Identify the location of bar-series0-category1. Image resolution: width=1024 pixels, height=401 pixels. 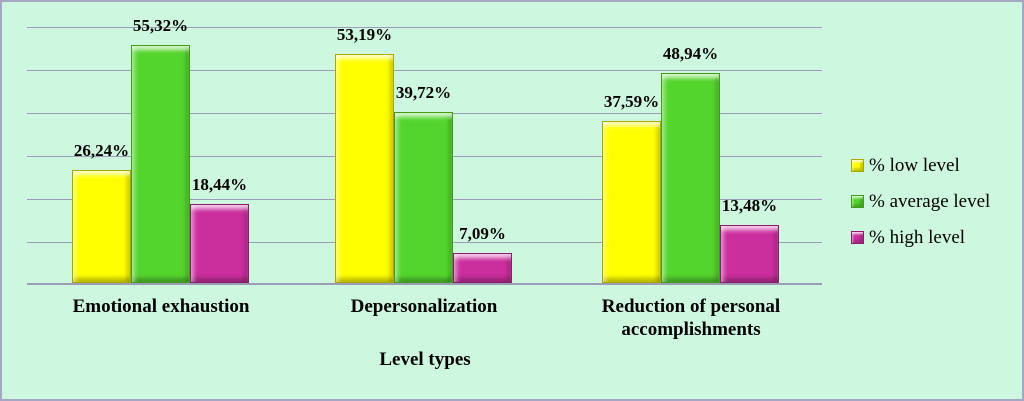
(364, 168).